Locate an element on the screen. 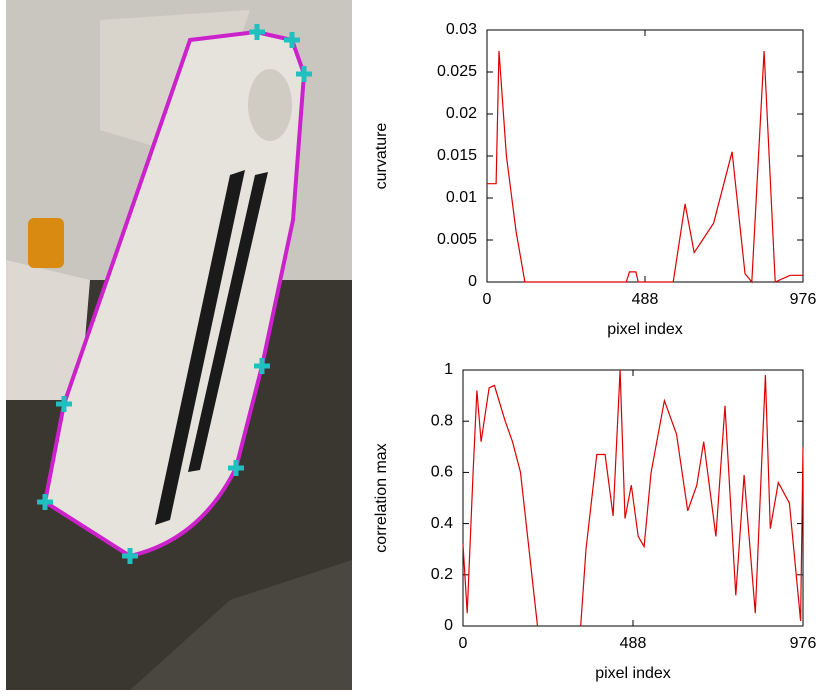  y-tick-label: 0.02 is located at coordinates (461, 113).